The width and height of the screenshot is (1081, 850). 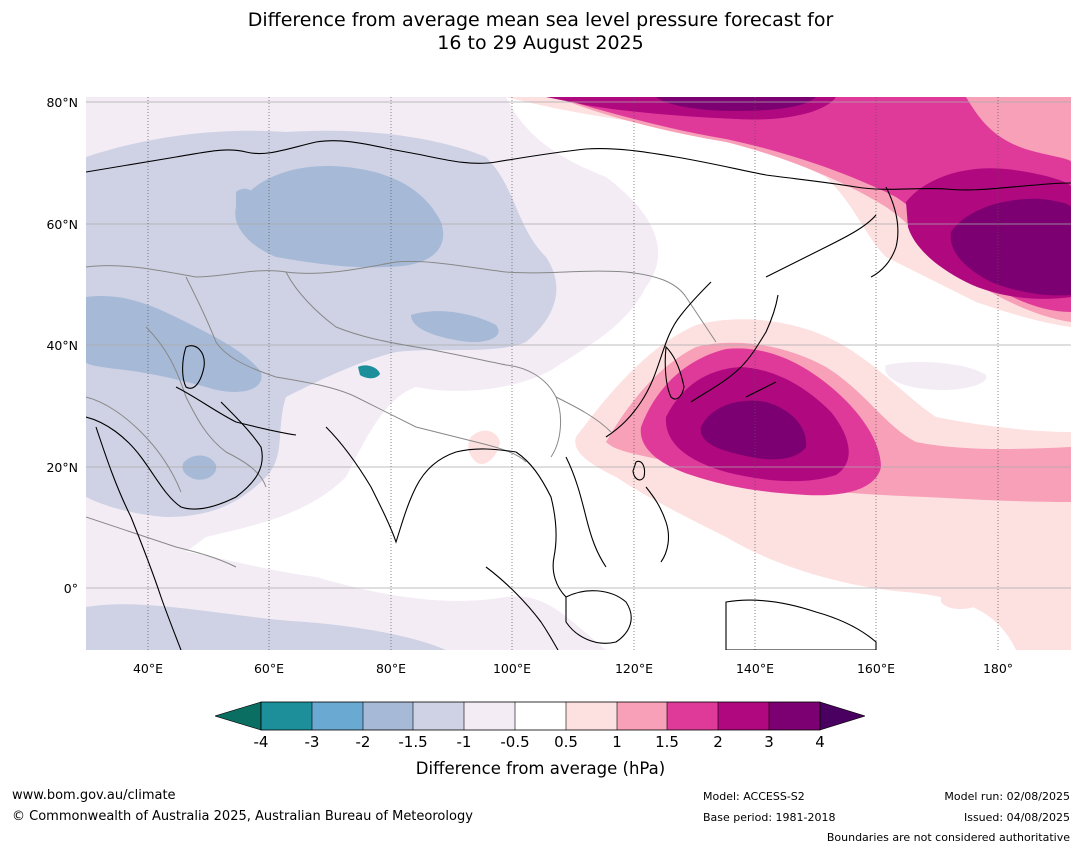 I want to click on colorbar, so click(x=540, y=716).